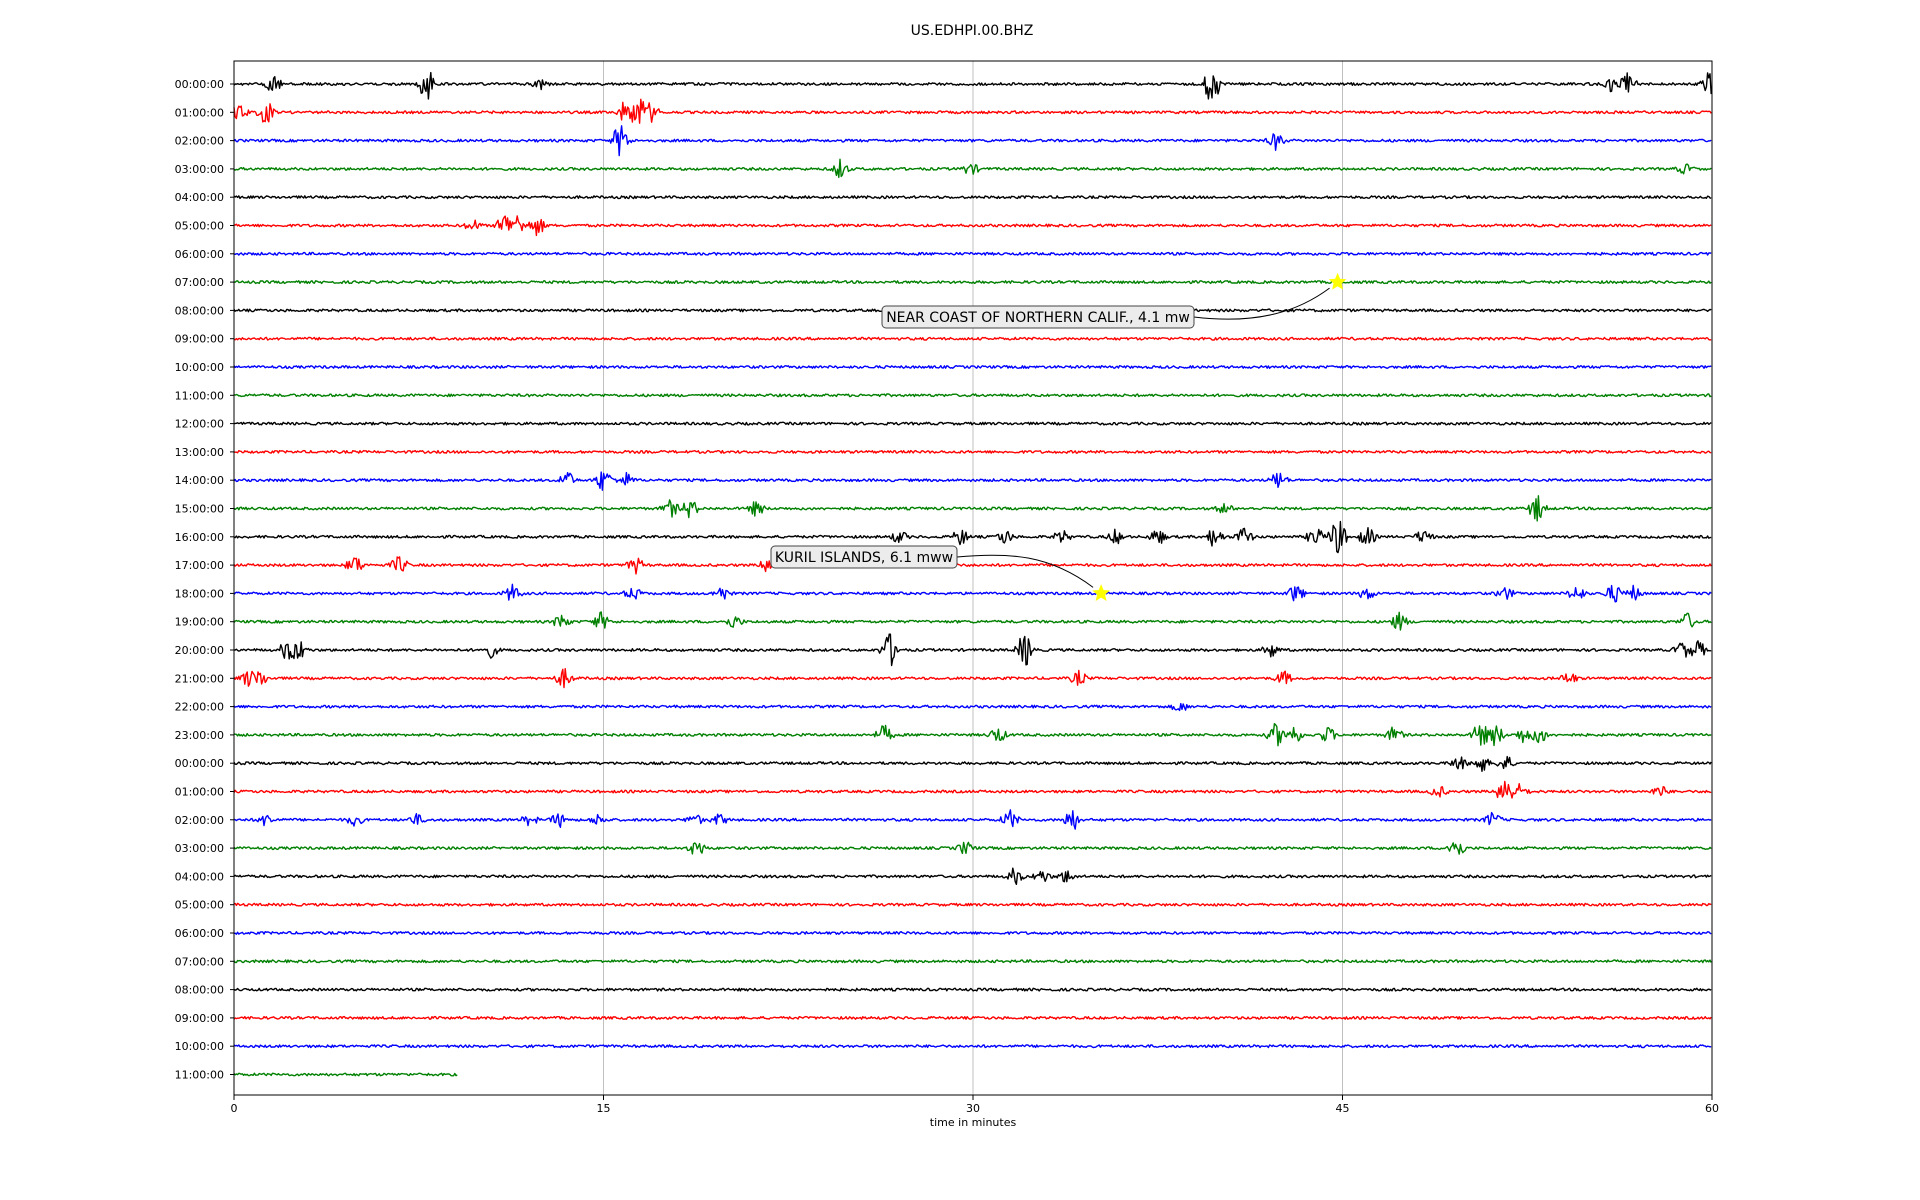 The height and width of the screenshot is (1200, 1920). What do you see at coordinates (199, 593) in the screenshot?
I see `y-tick-label: 18:00:00` at bounding box center [199, 593].